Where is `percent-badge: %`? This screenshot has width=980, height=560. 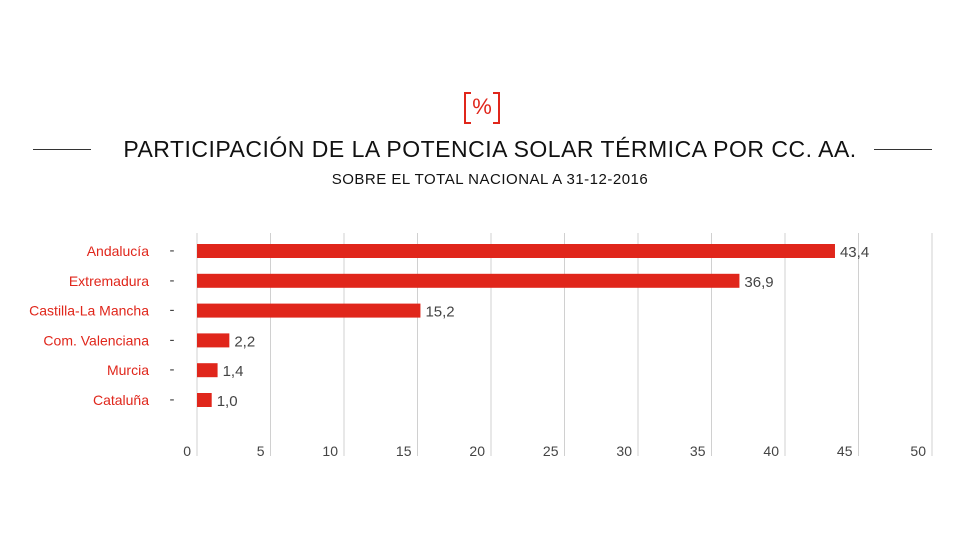
percent-badge: % is located at coordinates (482, 107).